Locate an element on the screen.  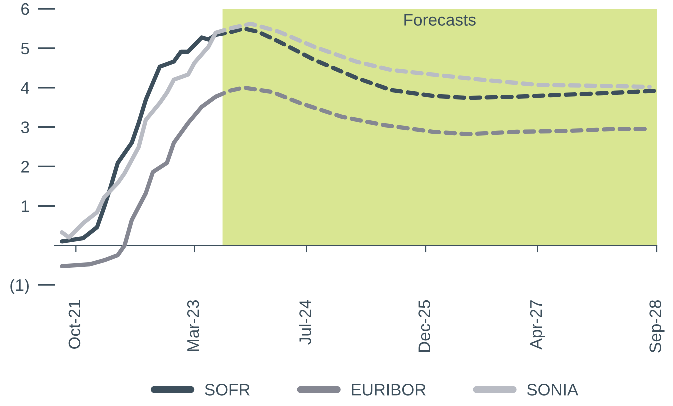
y-tick-label: 4 is located at coordinates (25, 88).